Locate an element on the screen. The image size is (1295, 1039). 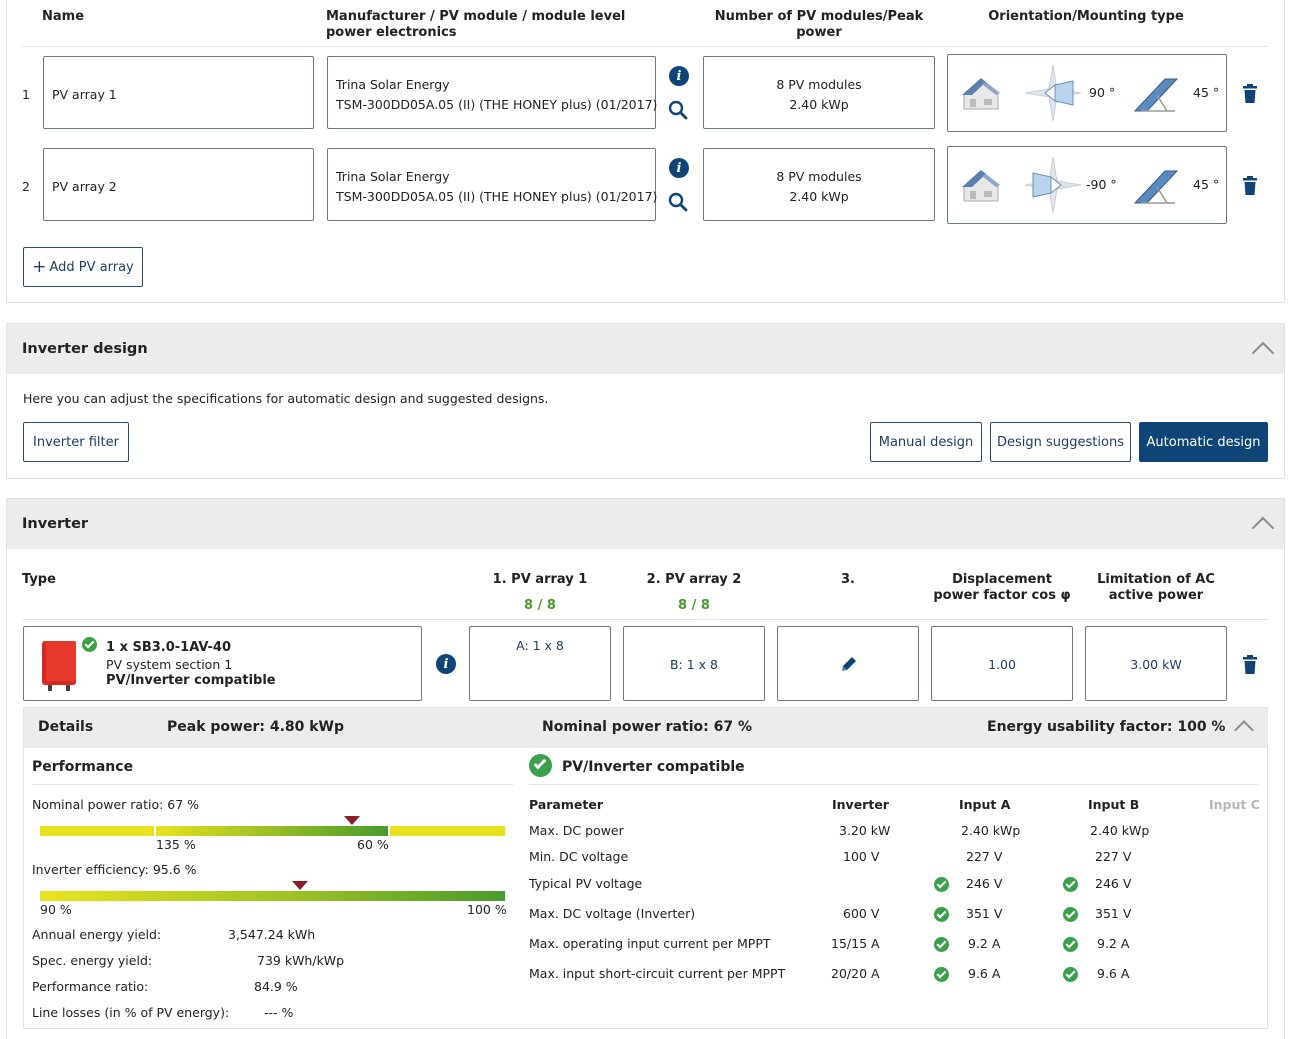
pencil-icon is located at coordinates (849, 664).